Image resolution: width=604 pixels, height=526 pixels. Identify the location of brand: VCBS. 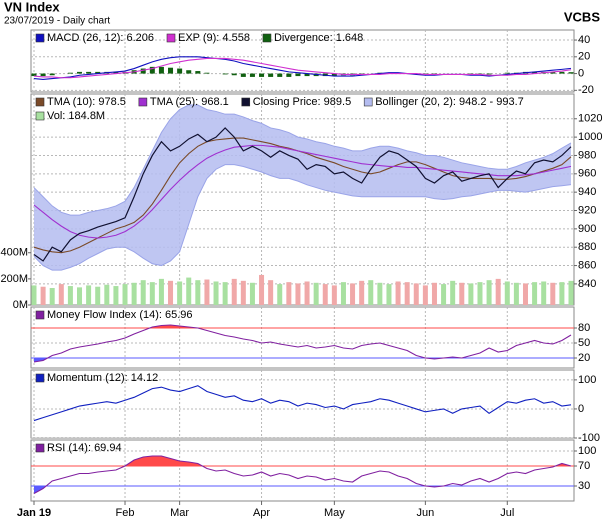
(582, 16).